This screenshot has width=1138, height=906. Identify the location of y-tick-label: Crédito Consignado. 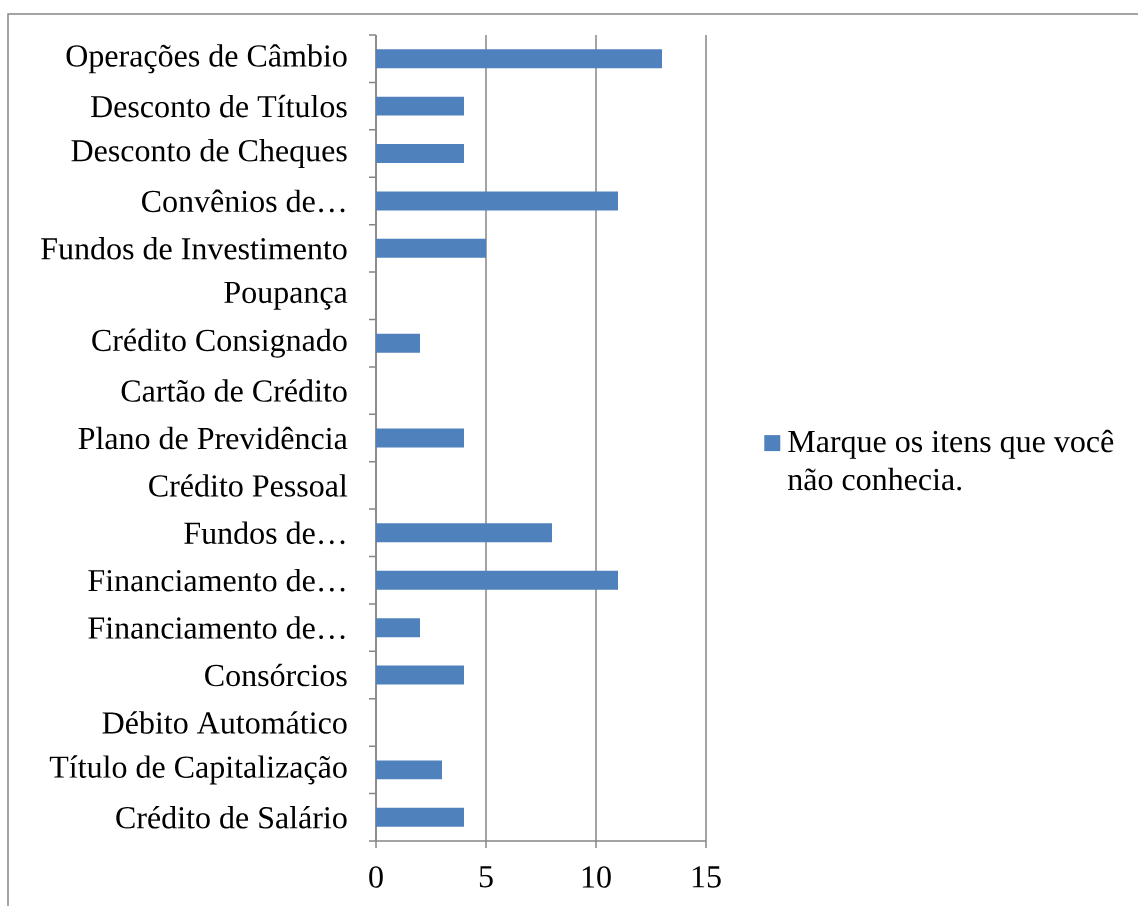
(219, 343).